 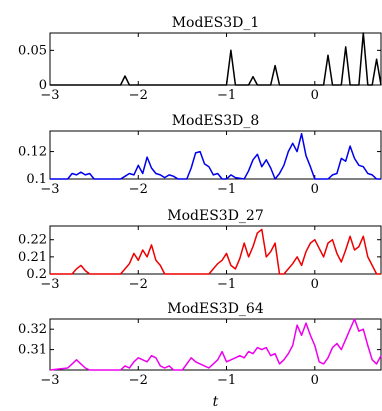 What do you see at coordinates (32, 257) in the screenshot?
I see `y-tick-label: 0.21` at bounding box center [32, 257].